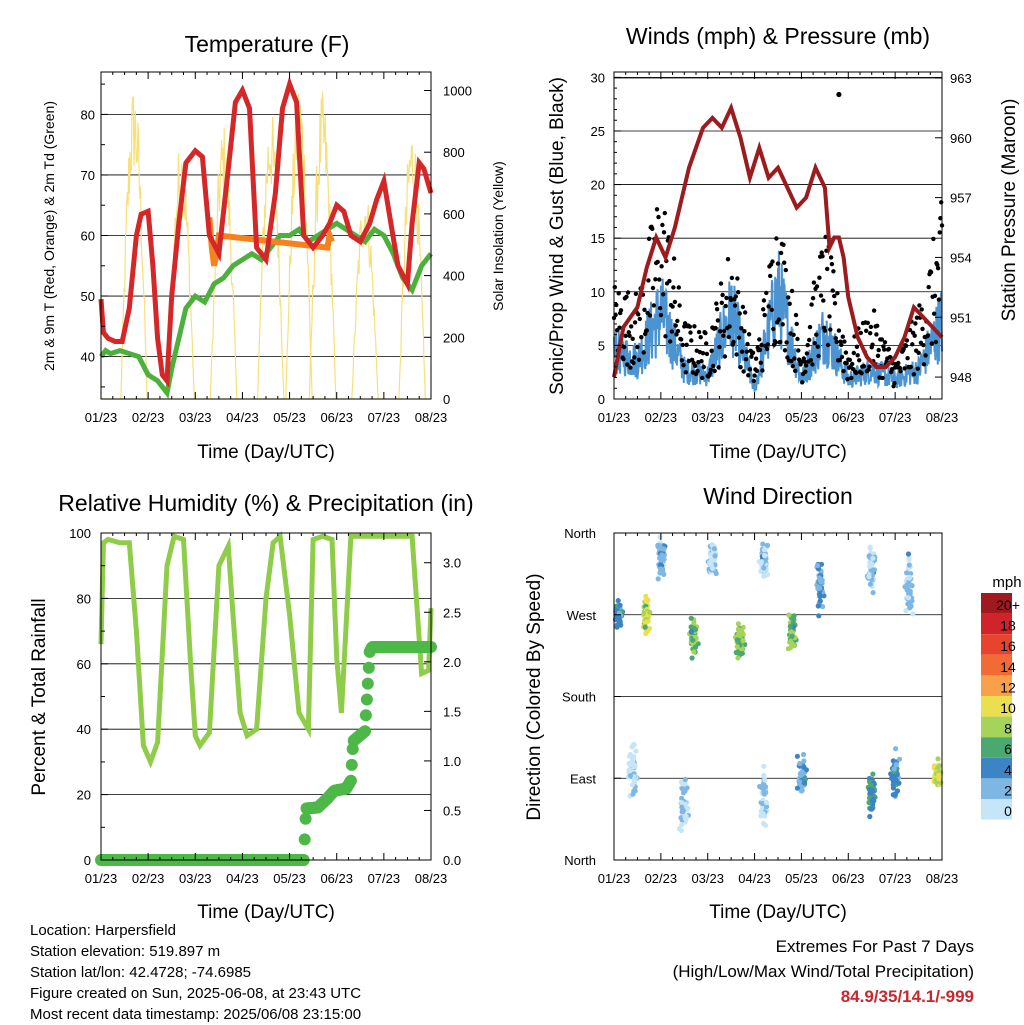 The width and height of the screenshot is (1024, 1025). Describe the element at coordinates (996, 665) in the screenshot. I see `colorbar-swatch` at that location.